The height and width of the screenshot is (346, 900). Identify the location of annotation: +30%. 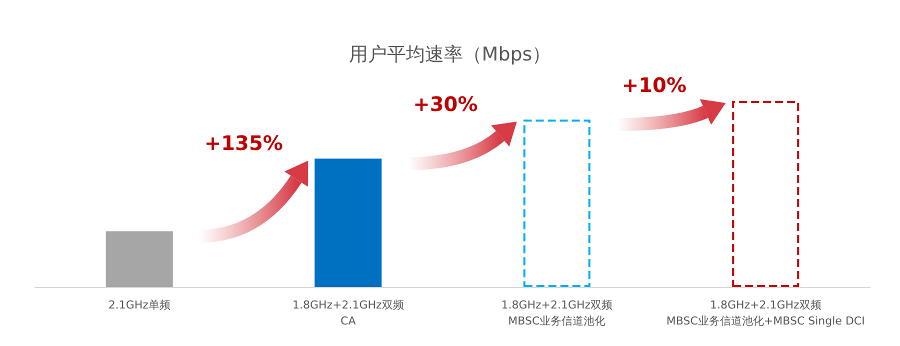
(445, 104).